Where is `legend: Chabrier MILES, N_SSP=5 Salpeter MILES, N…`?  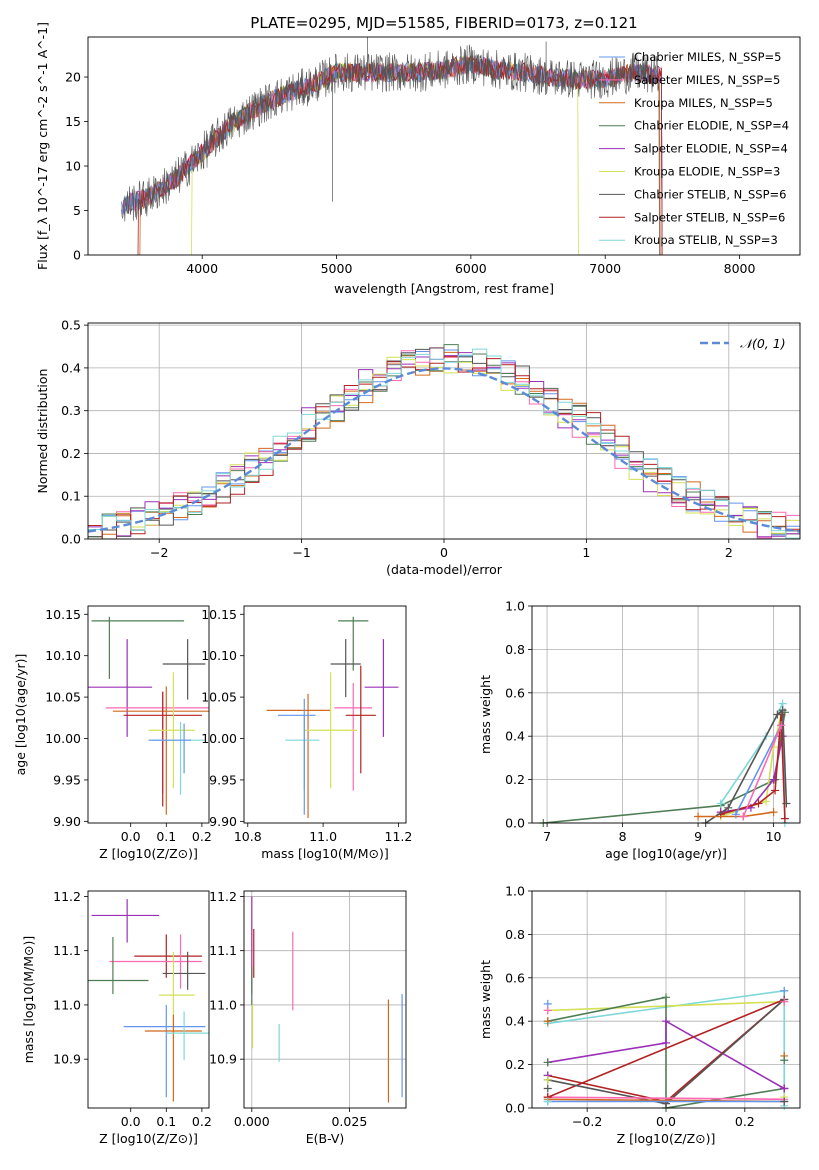 legend: Chabrier MILES, N_SSP=5 Salpeter MILES, N… is located at coordinates (694, 148).